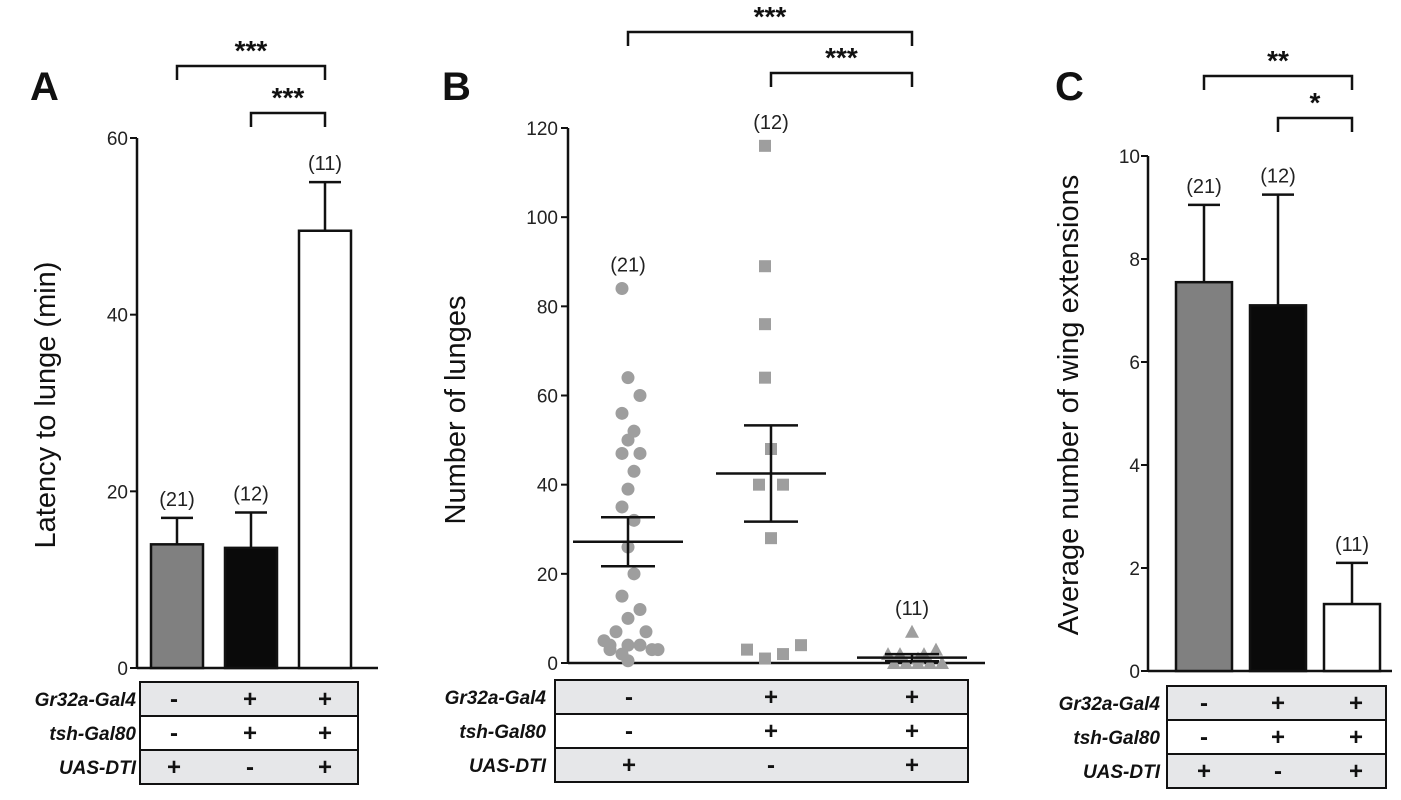  What do you see at coordinates (1278, 60) in the screenshot?
I see `significance-stars-c: **` at bounding box center [1278, 60].